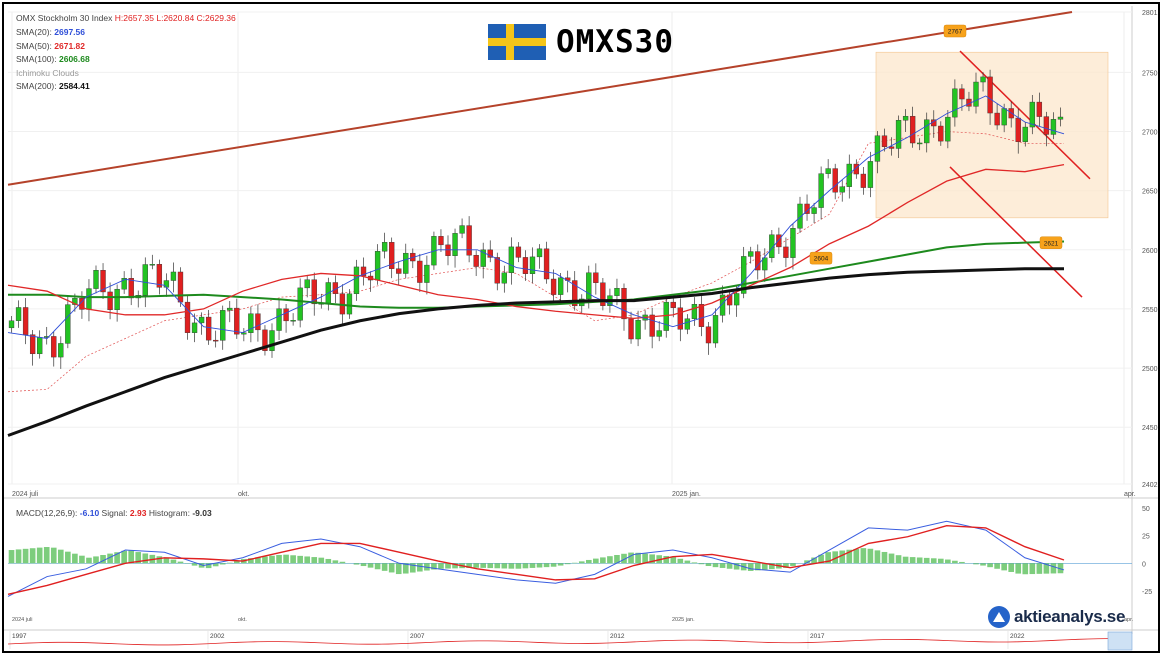 The width and height of the screenshot is (1166, 659). Describe the element at coordinates (138, 513) in the screenshot. I see `signal-value: 2.93` at that location.